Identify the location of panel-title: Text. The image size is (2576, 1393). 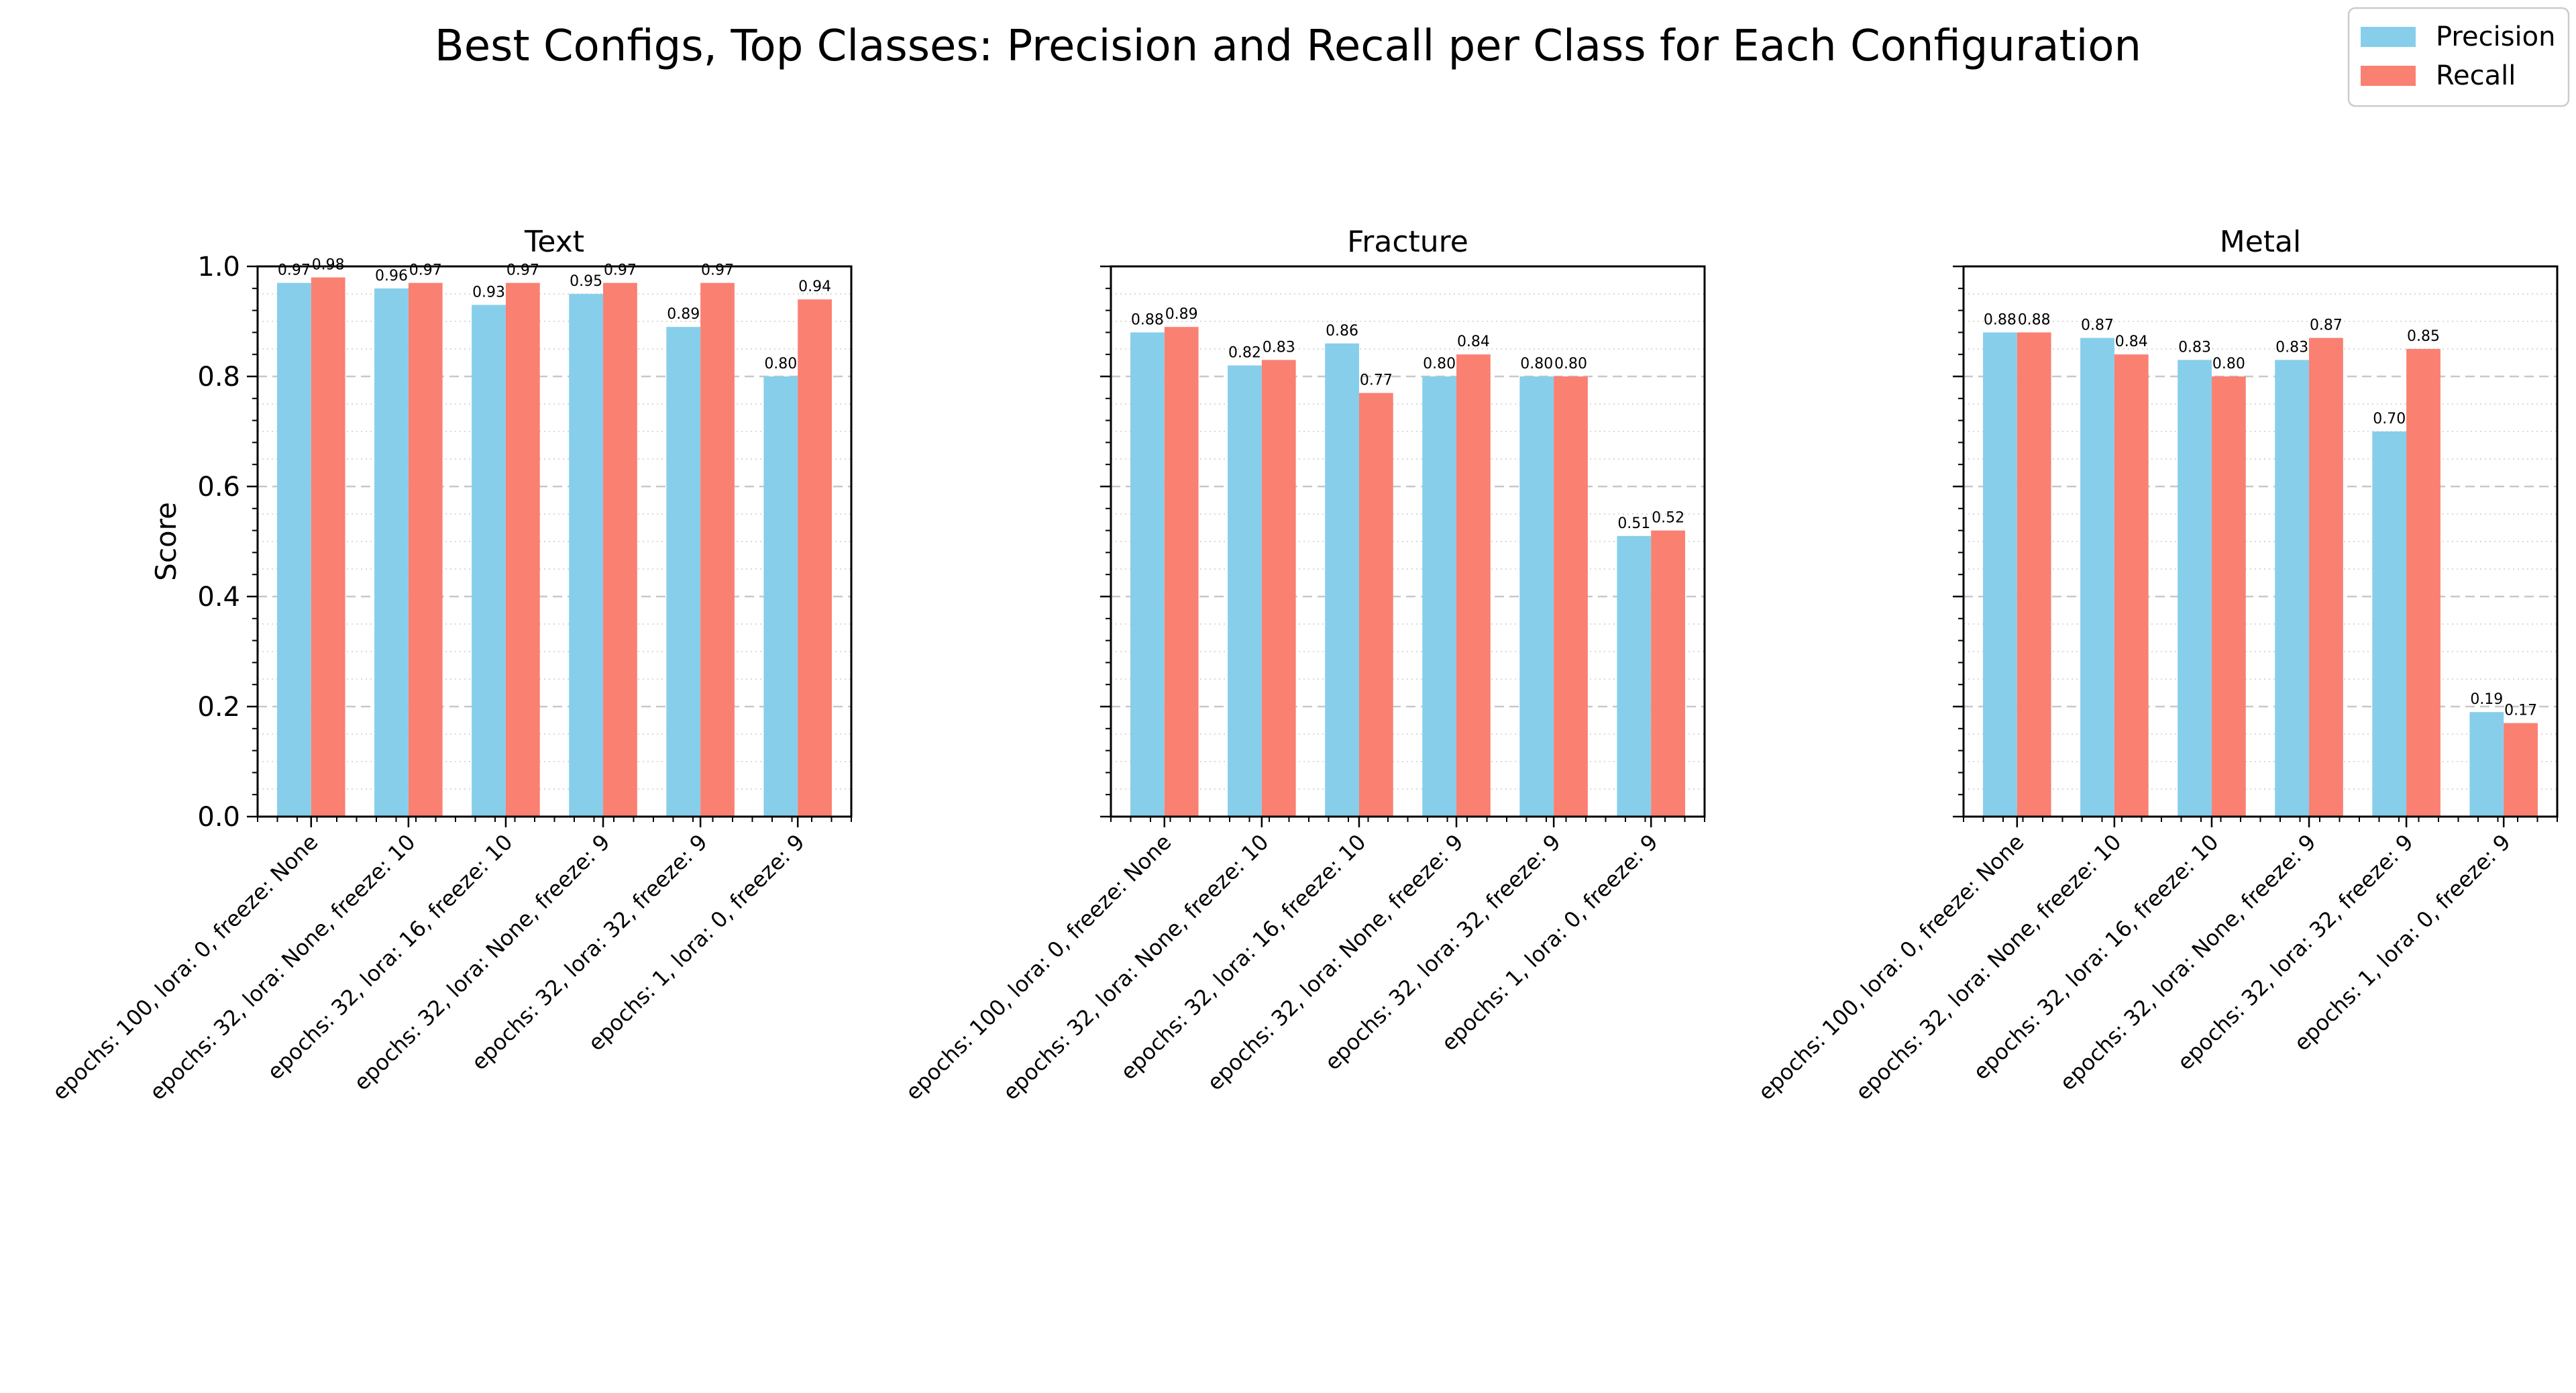
(554, 242).